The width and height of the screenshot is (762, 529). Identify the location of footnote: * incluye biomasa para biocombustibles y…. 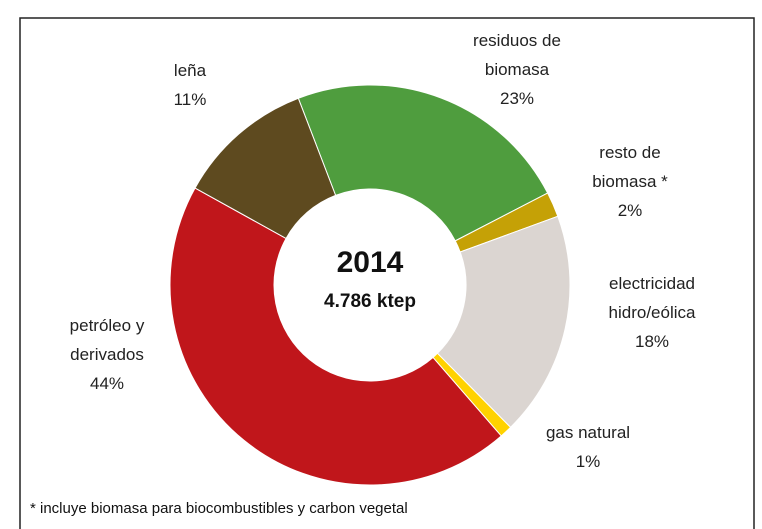
(219, 508).